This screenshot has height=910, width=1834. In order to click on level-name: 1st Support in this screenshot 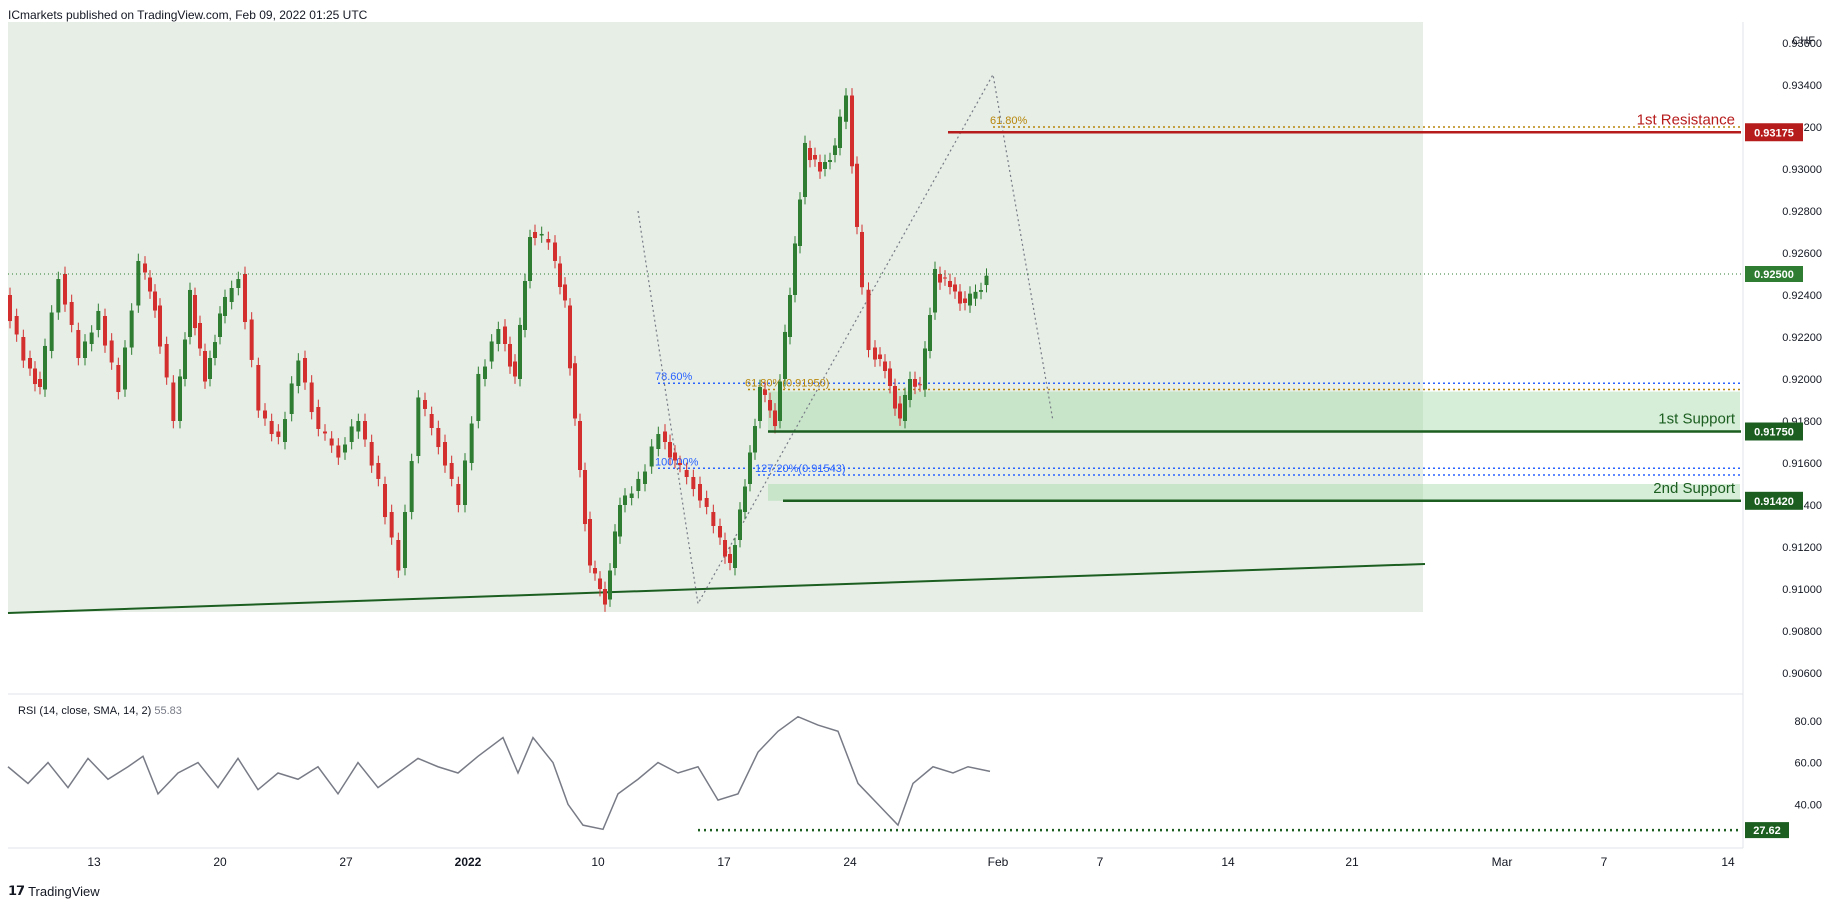, I will do `click(1697, 419)`.